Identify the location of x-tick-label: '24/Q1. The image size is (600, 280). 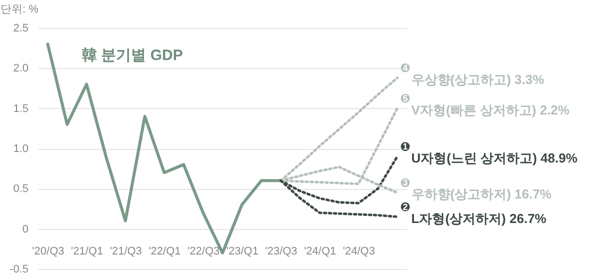
(320, 252).